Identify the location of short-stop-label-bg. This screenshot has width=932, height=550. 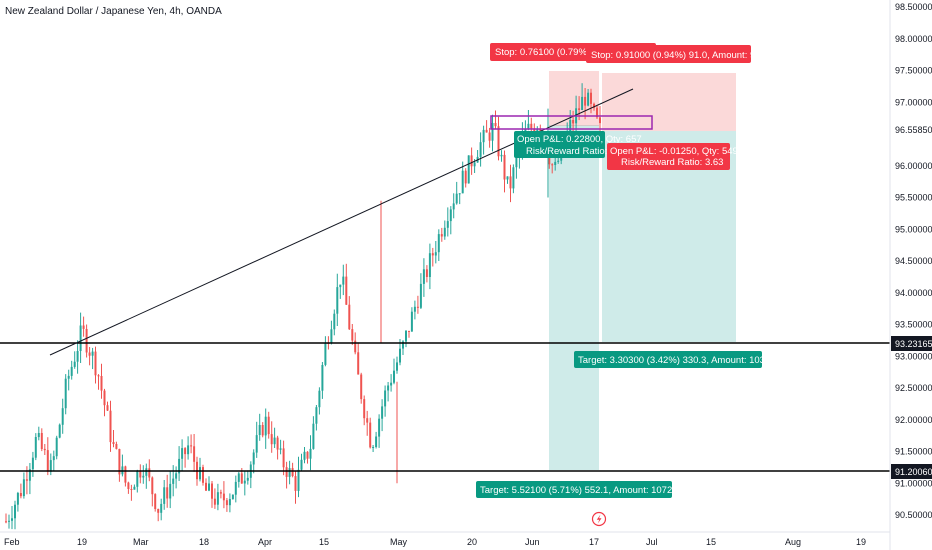
(668, 54).